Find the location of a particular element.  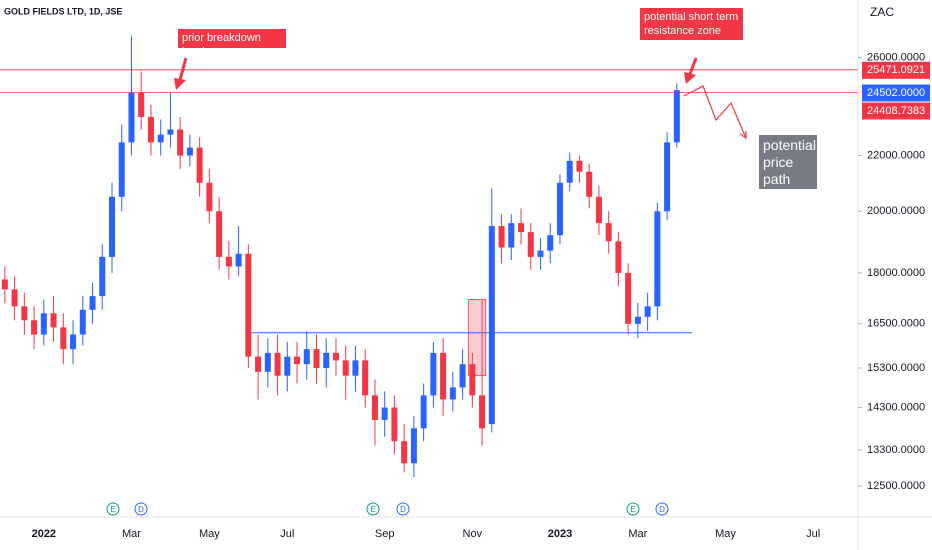

y-tick-label: 18000.0000 is located at coordinates (896, 273).